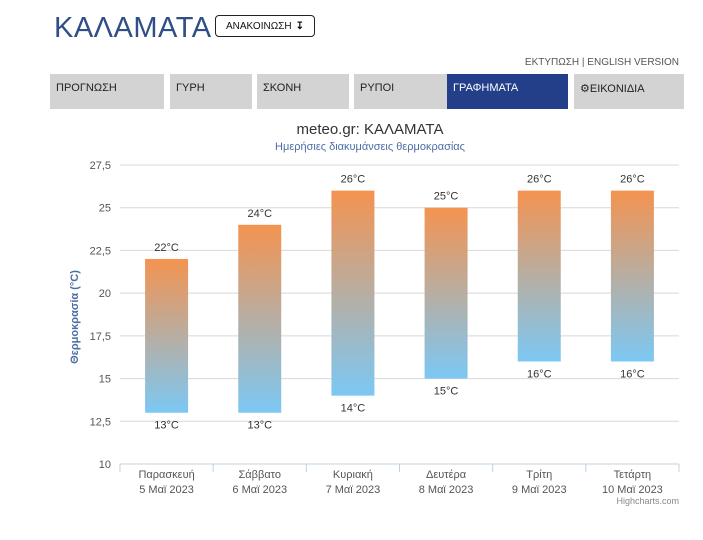 This screenshot has height=540, width=703. I want to click on announcement-label: ΑΝΑΚΟΙΝΩΣΗ, so click(259, 26).